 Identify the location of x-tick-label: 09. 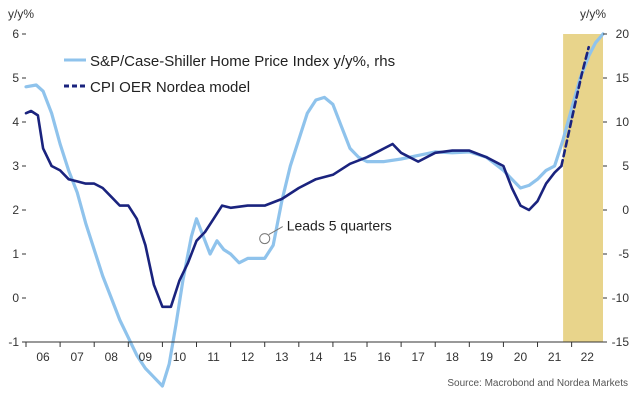
(146, 357).